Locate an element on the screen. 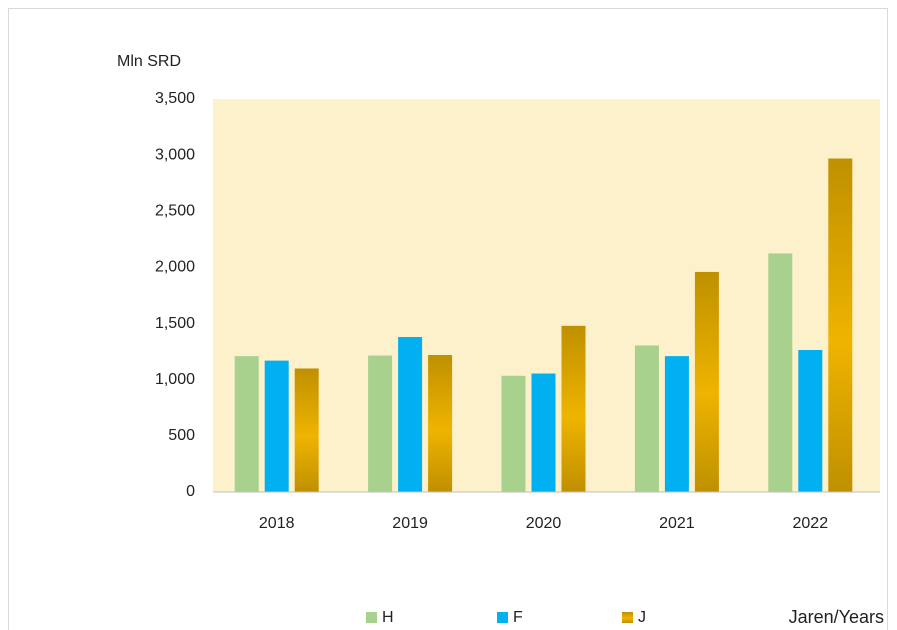 Image resolution: width=897 pixels, height=630 pixels. y-tick-label: 2,500 is located at coordinates (175, 211).